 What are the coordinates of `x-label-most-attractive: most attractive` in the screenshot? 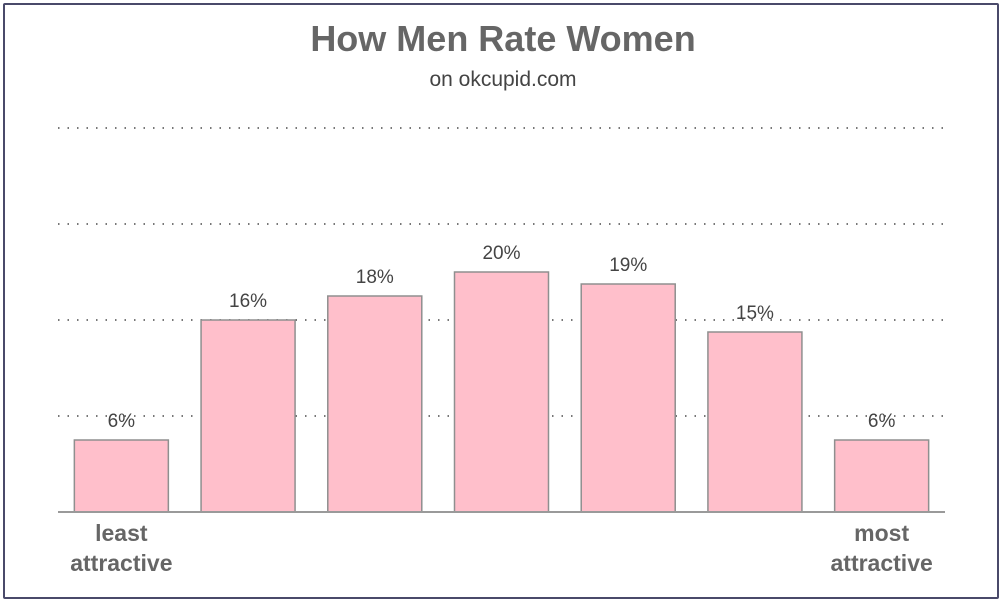 It's located at (882, 548).